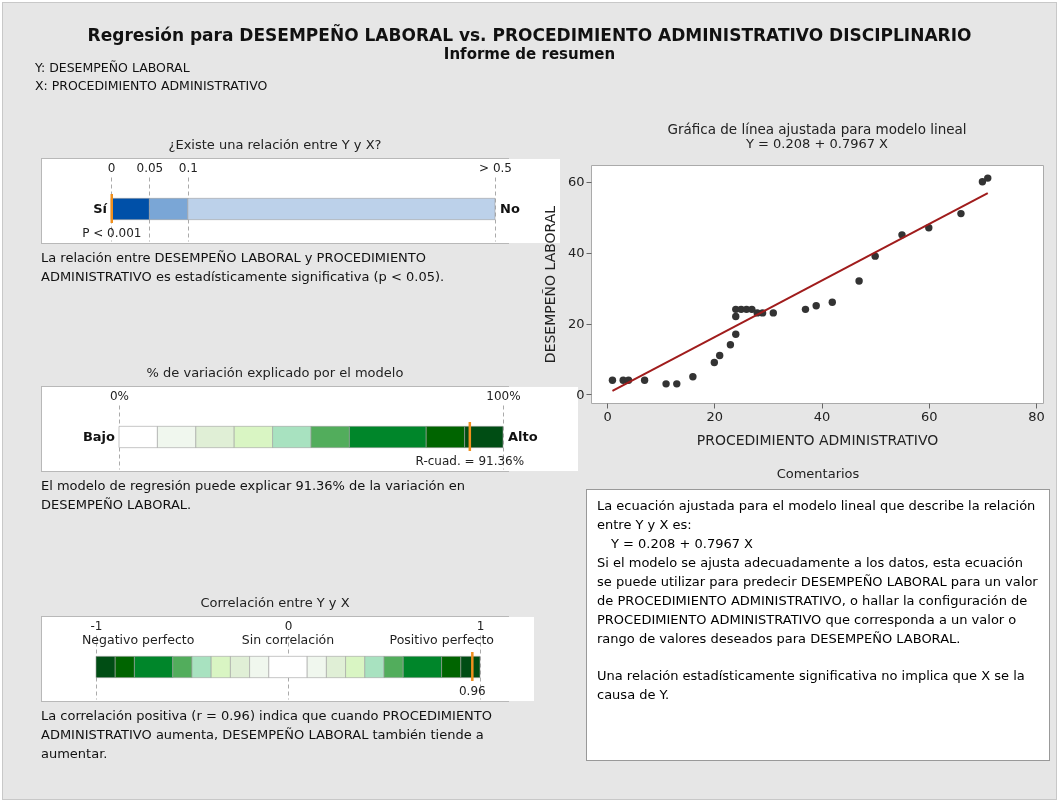 This screenshot has height=802, width=1059. What do you see at coordinates (529, 35) in the screenshot?
I see `text: Regresión para DESEMPEÑO LABORAL vs. PROCEDIMIENTO ADMINISTRATIVO DISCIPLINARIO` at bounding box center [529, 35].